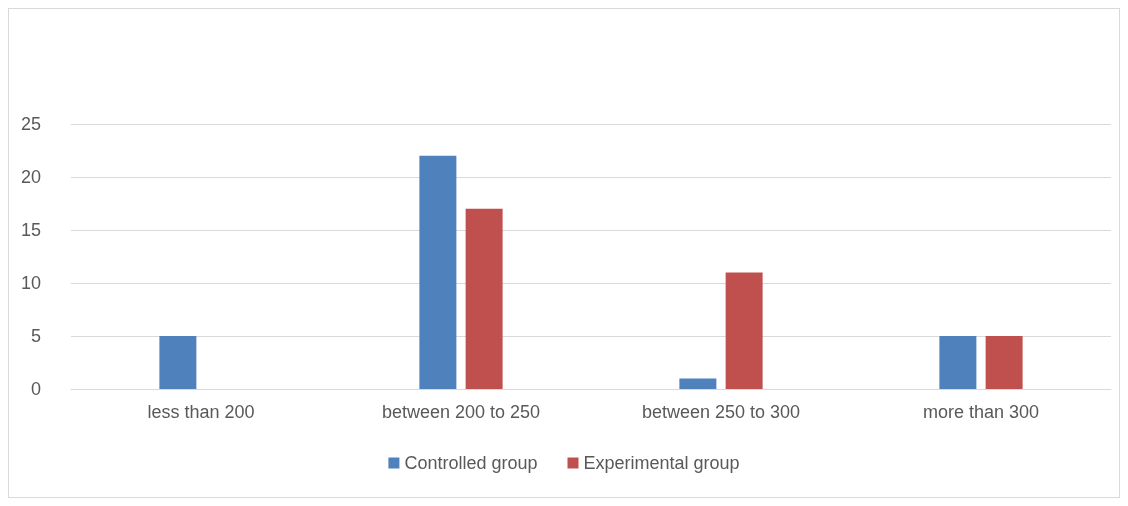 This screenshot has width=1128, height=506. What do you see at coordinates (35, 389) in the screenshot?
I see `y-tick-label: 0` at bounding box center [35, 389].